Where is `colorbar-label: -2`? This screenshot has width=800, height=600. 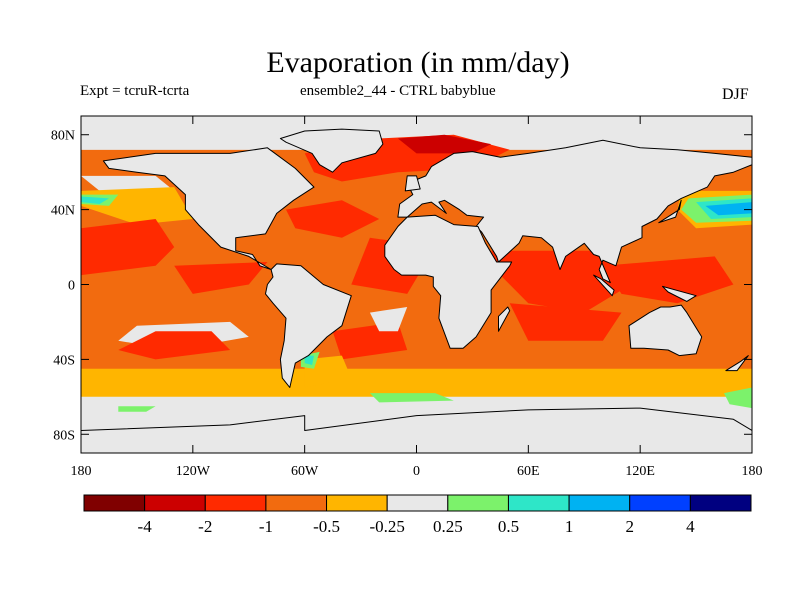 colorbar-label: -2 is located at coordinates (205, 526).